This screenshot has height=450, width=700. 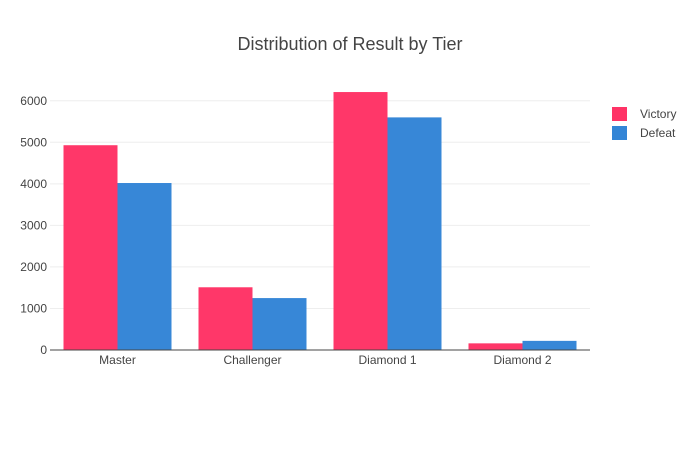 I want to click on y-tick-label-6000: 6000, so click(x=33, y=101).